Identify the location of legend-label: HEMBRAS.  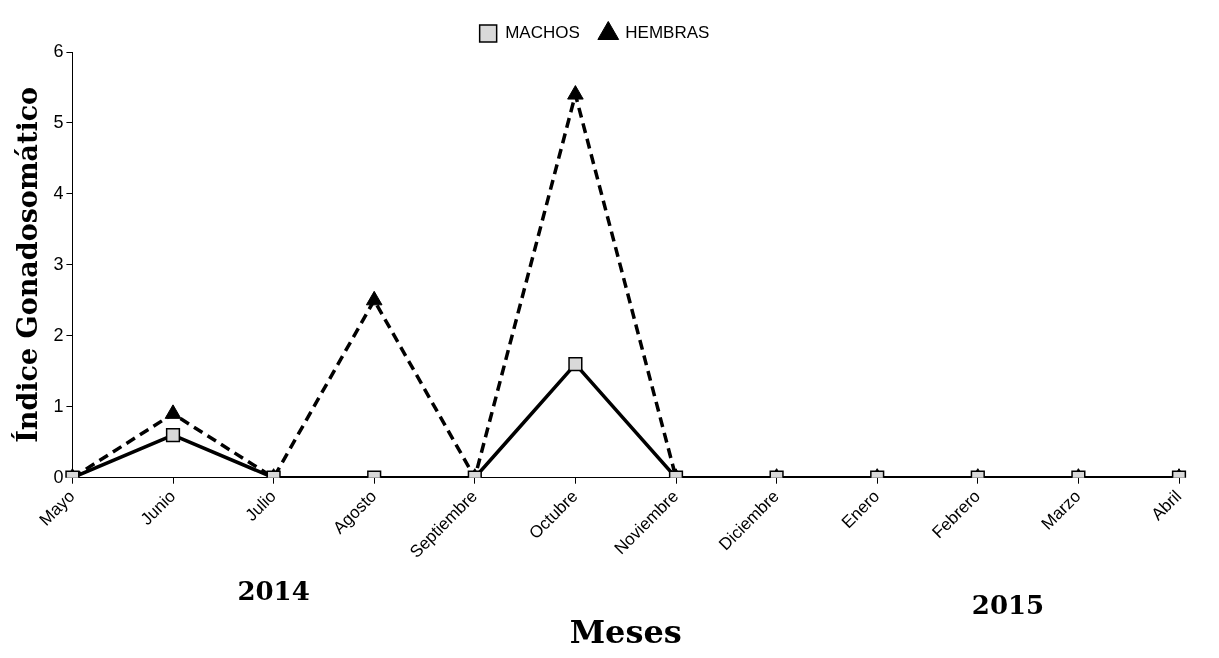
(667, 33).